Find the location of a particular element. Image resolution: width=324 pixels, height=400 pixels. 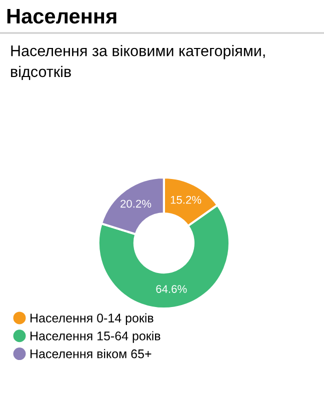

legend-label: Населення віком 65+ is located at coordinates (91, 353).